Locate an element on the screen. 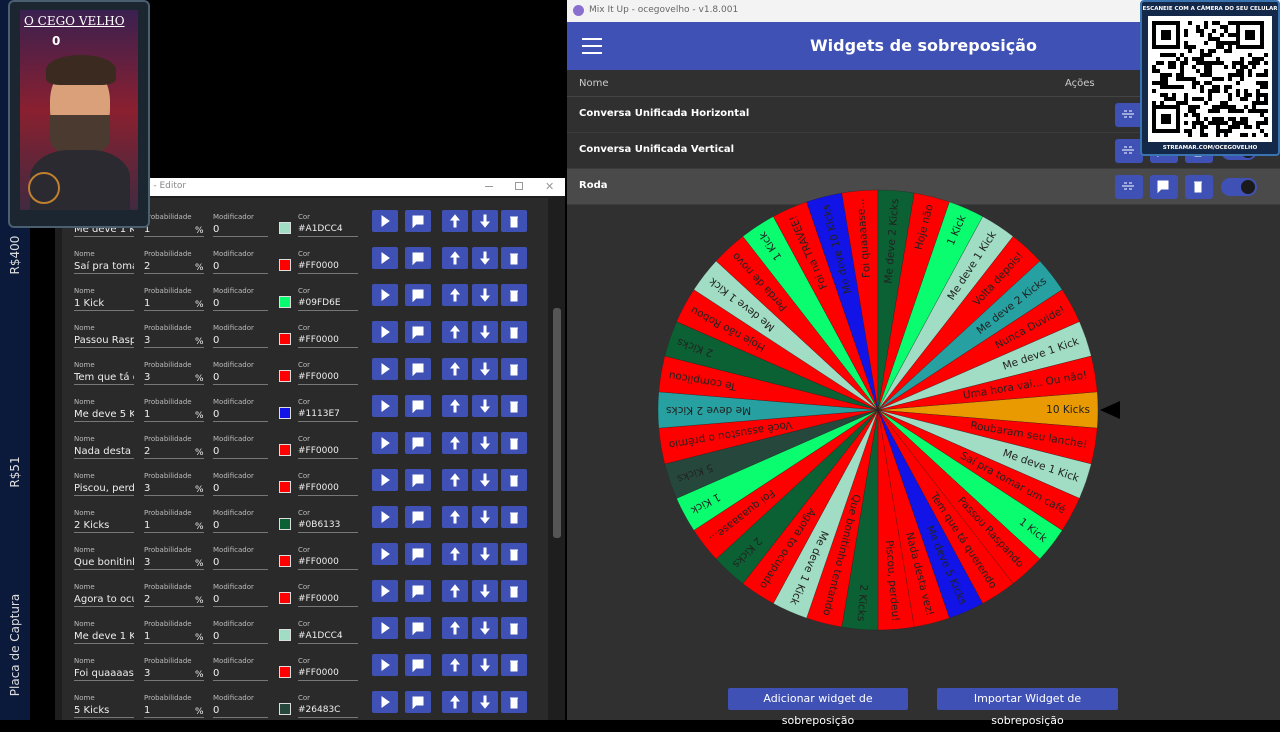  name-input: Nada desta ve is located at coordinates (104, 451).